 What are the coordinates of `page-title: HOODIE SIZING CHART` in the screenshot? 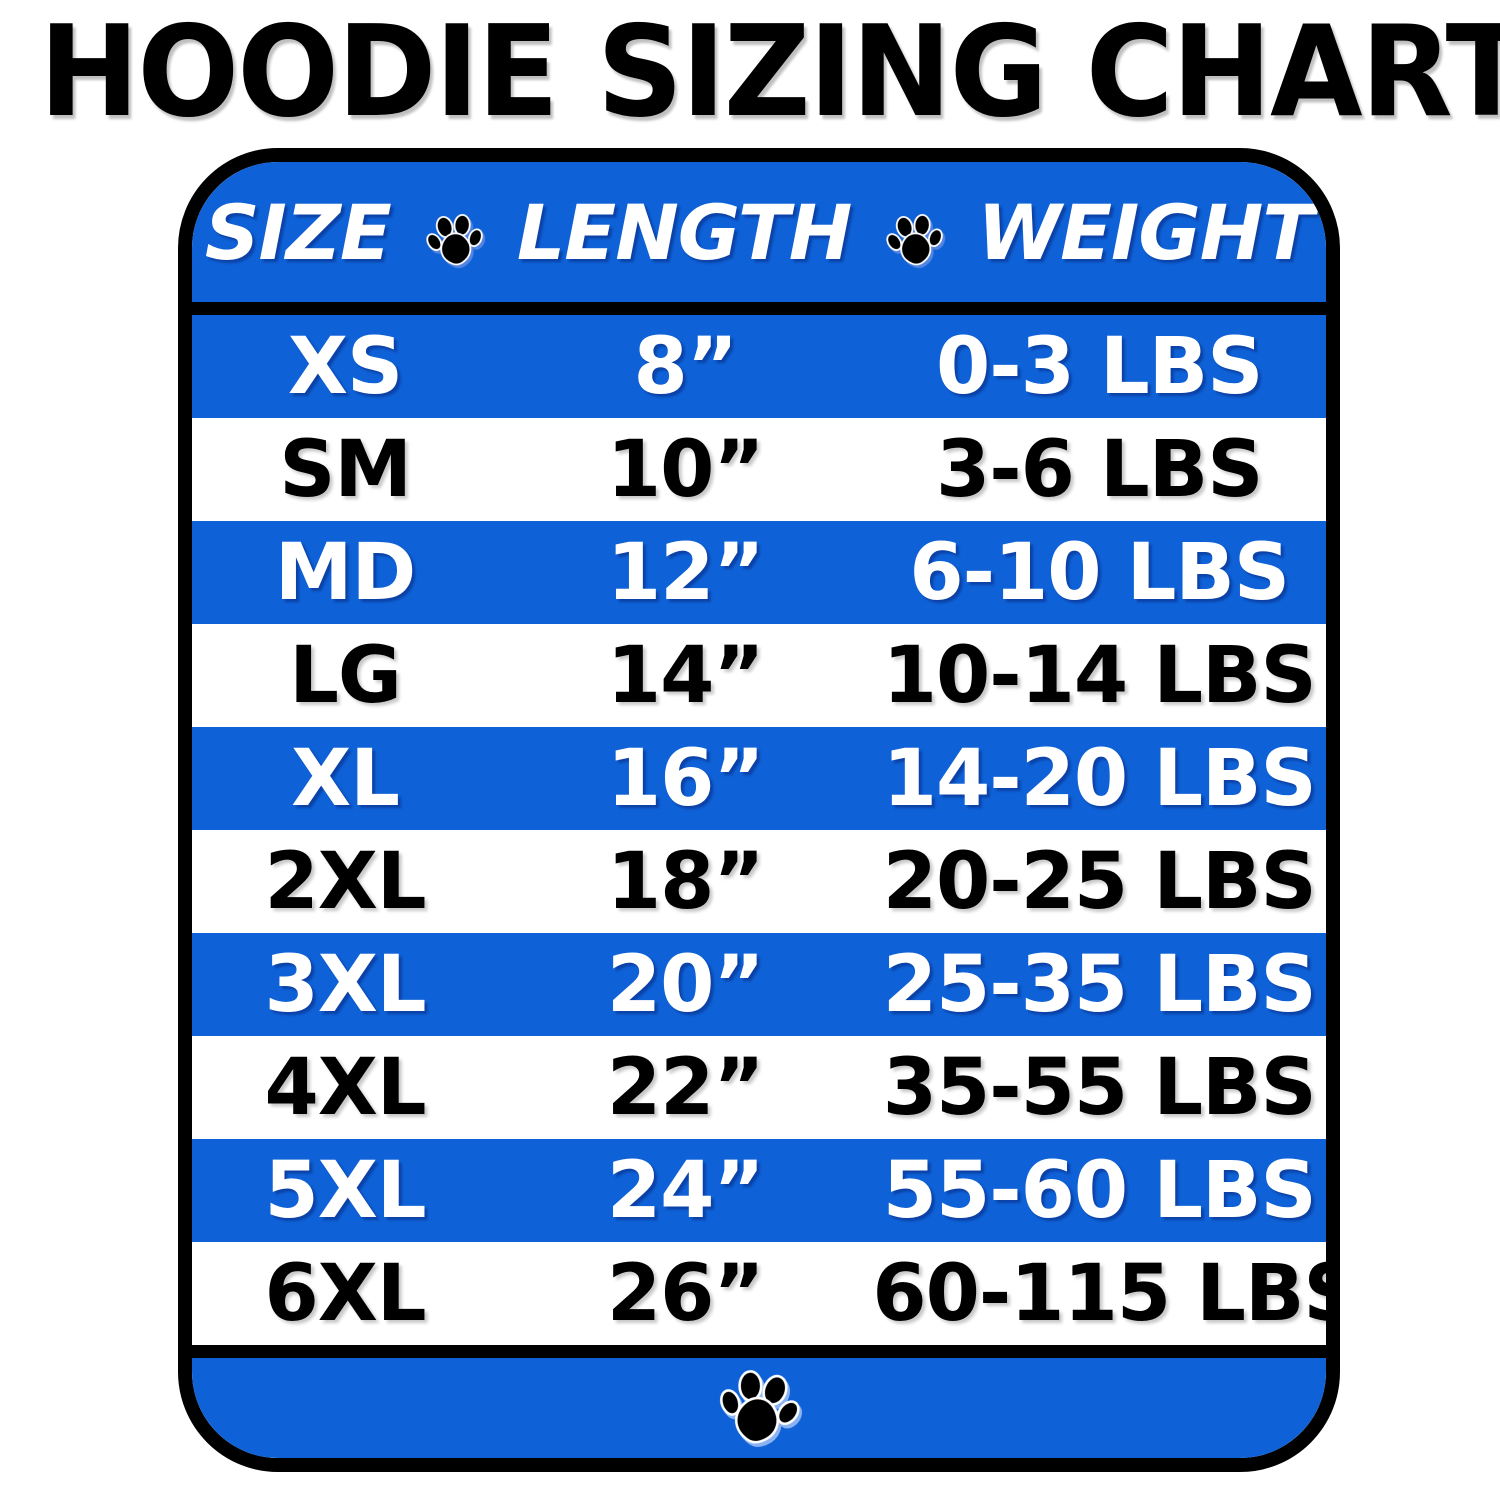 It's located at (769, 72).